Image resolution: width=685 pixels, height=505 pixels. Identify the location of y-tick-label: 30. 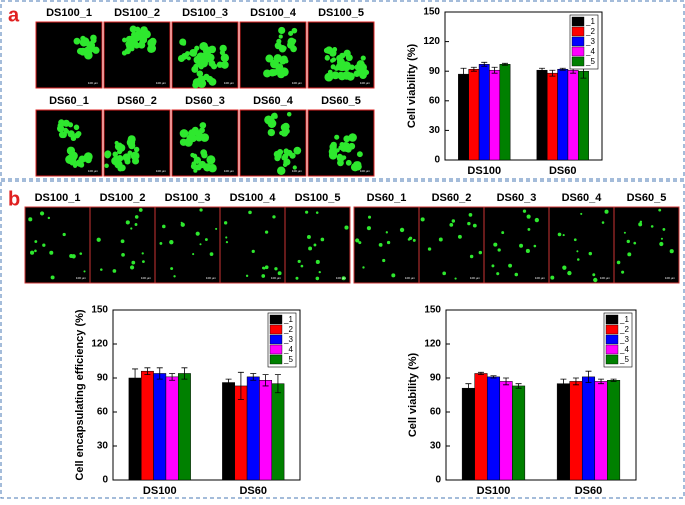
(103, 446).